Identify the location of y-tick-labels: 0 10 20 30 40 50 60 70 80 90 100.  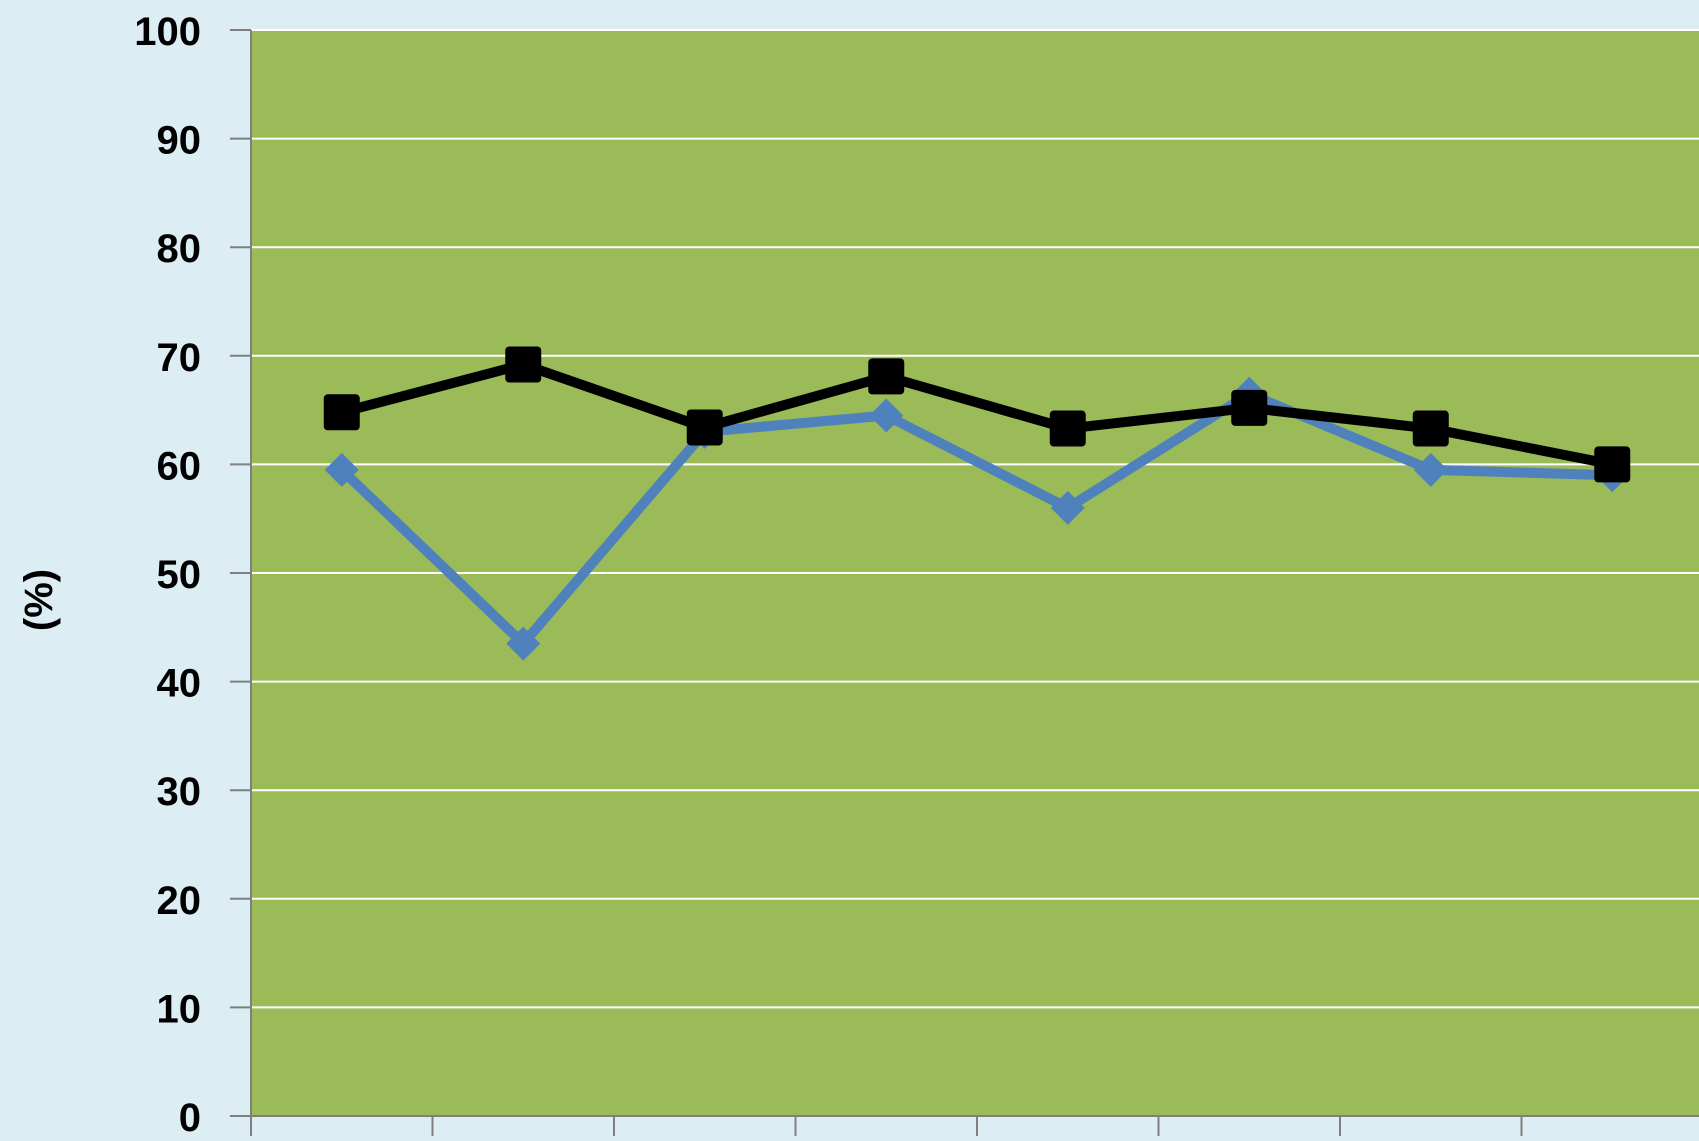
(192, 575).